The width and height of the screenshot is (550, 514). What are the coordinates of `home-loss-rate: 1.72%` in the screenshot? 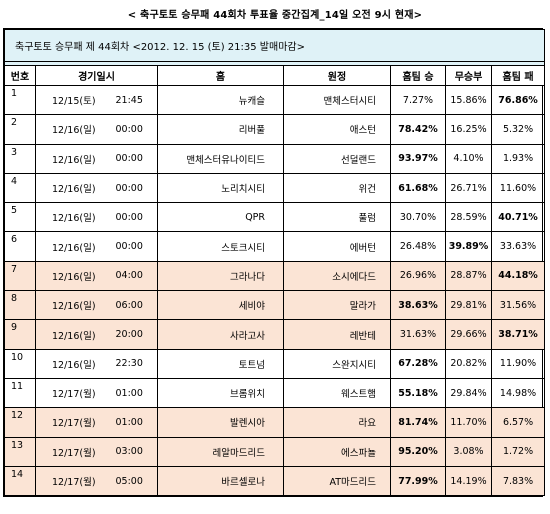 It's located at (518, 451).